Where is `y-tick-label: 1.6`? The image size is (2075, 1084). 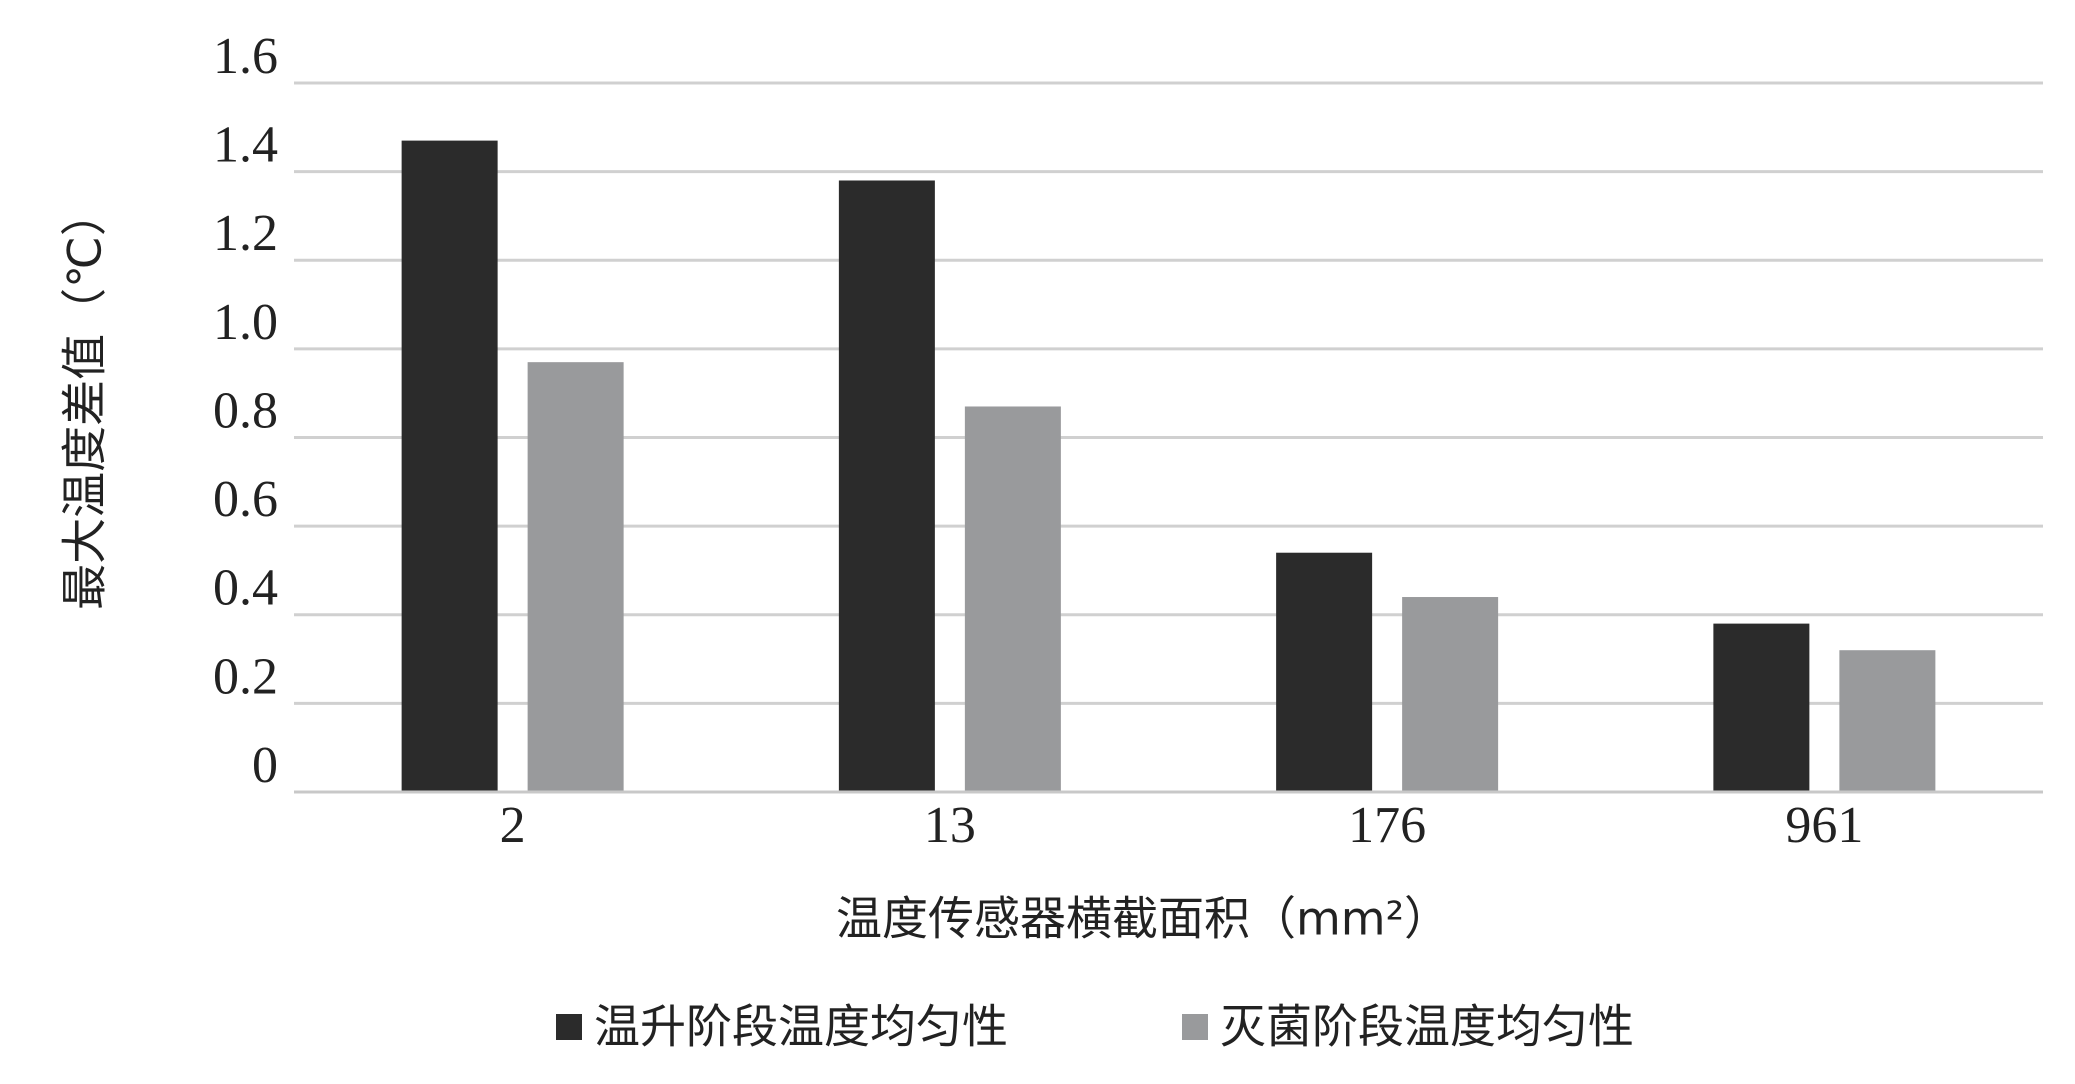
y-tick-label: 1.6 is located at coordinates (245, 56).